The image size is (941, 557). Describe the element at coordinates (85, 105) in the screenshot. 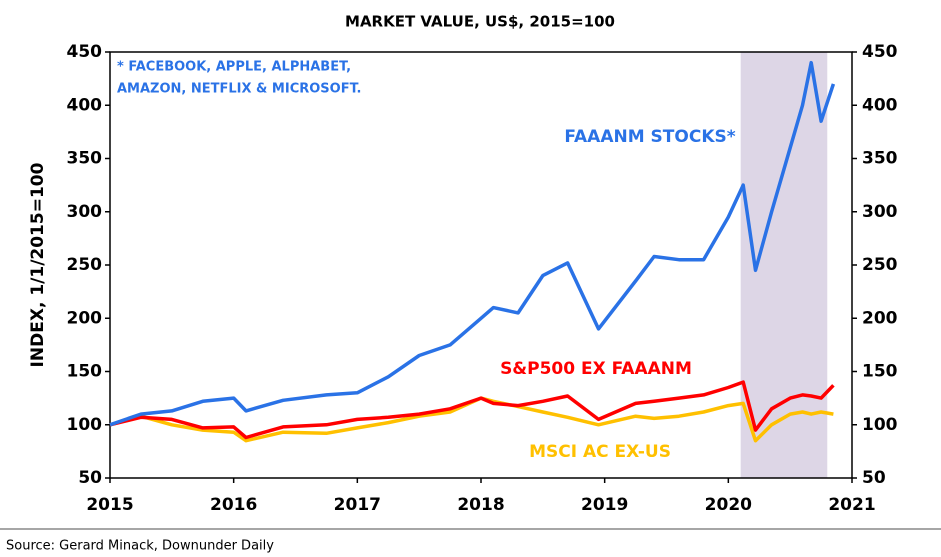

I see `y-tick-label: 400` at that location.